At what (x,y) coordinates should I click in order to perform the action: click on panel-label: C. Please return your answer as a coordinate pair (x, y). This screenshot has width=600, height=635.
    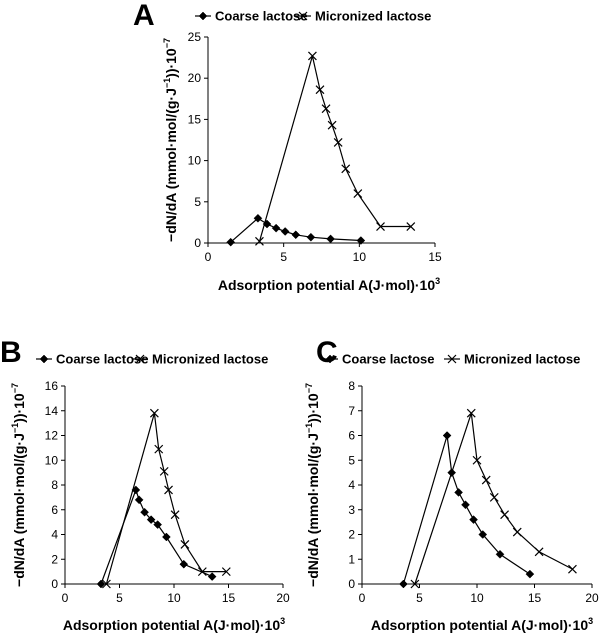
    Looking at the image, I should click on (327, 352).